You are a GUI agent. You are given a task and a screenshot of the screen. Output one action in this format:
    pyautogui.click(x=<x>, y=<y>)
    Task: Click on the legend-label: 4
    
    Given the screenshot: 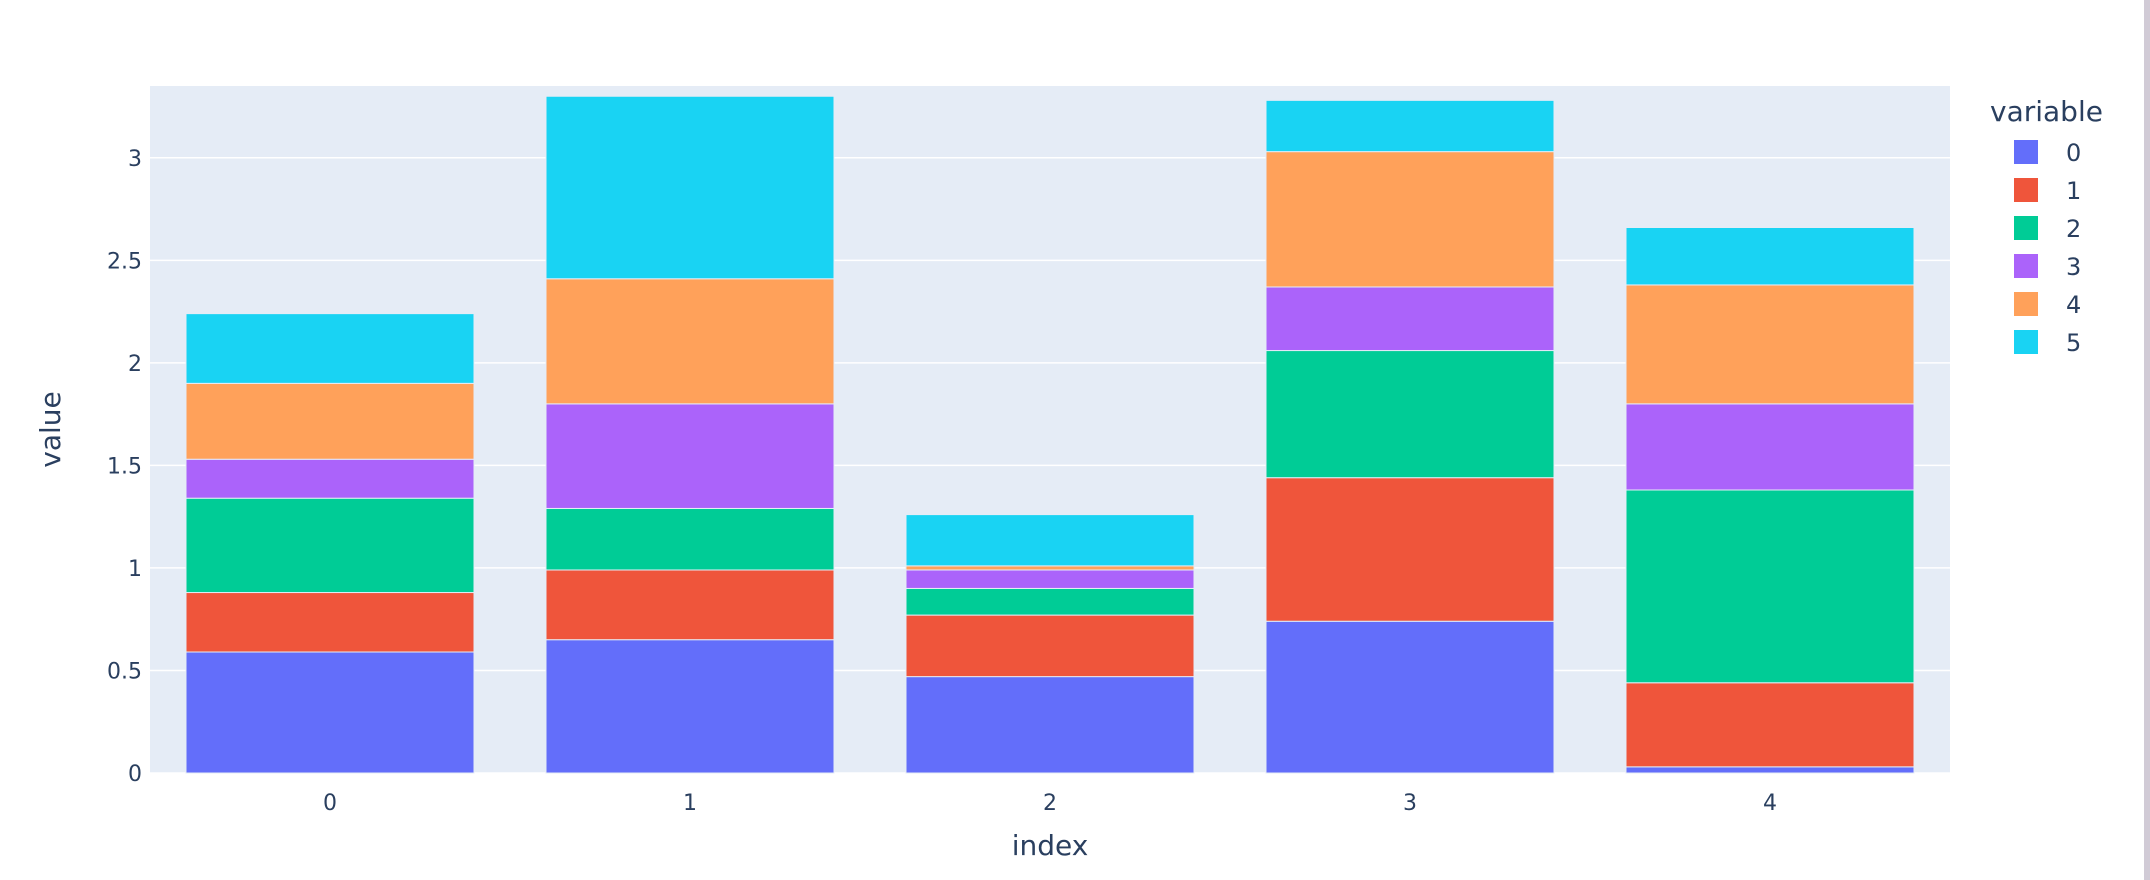 What is the action you would take?
    pyautogui.click(x=2073, y=305)
    